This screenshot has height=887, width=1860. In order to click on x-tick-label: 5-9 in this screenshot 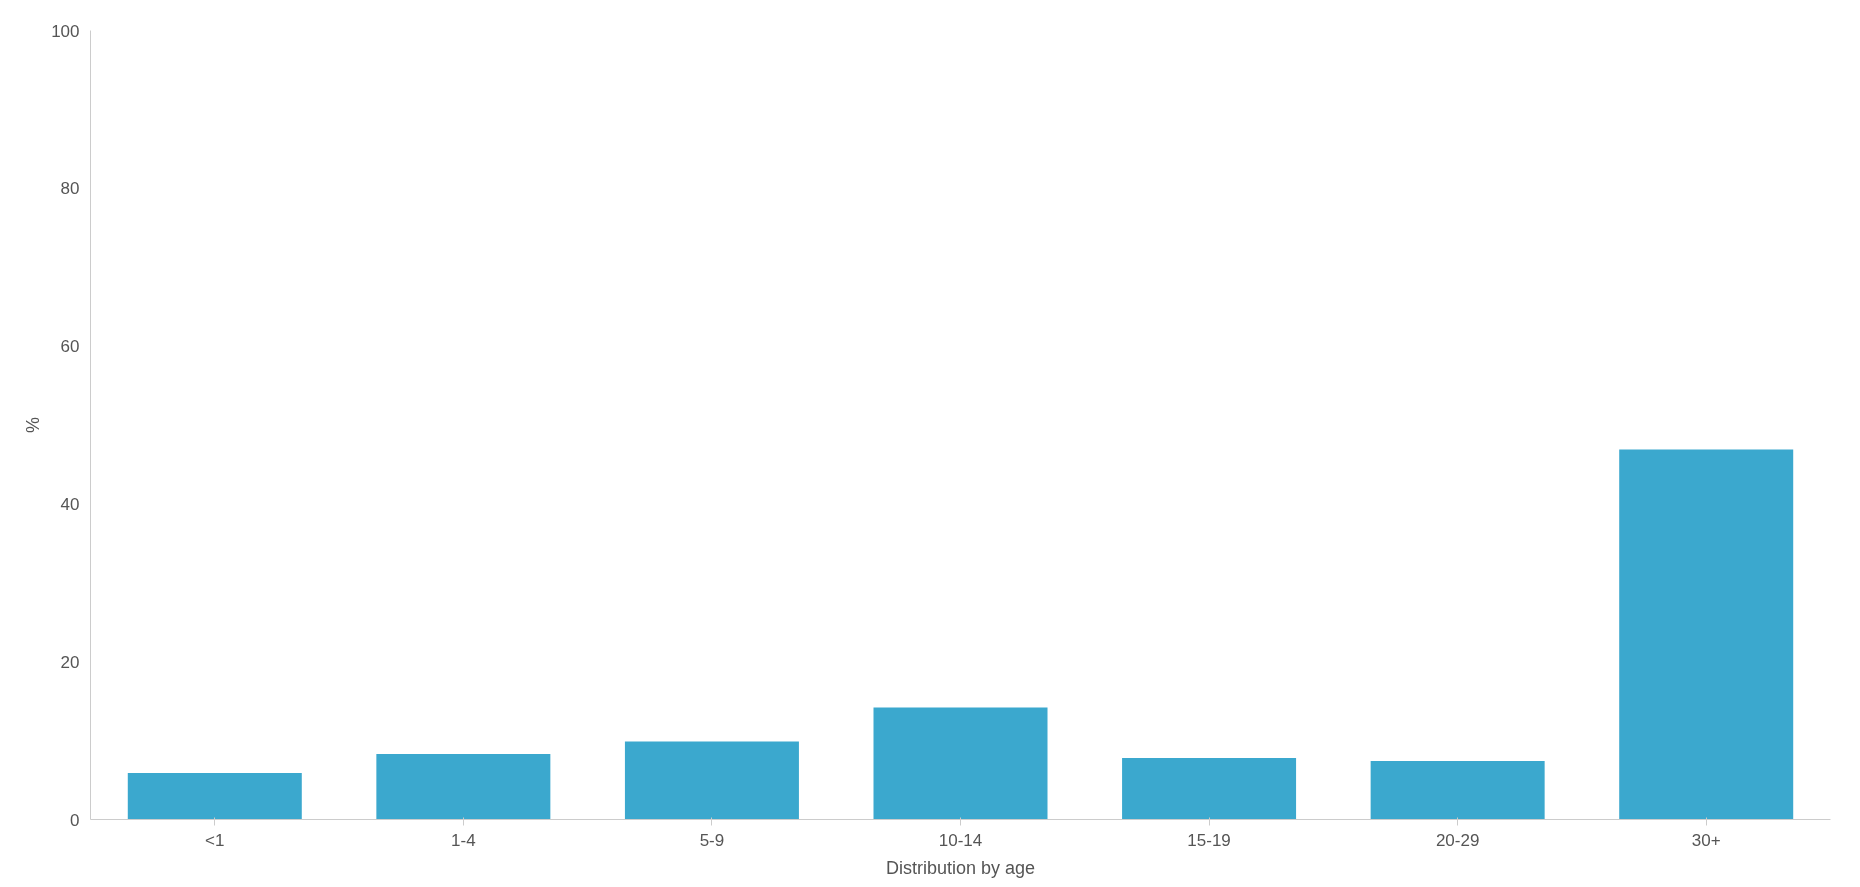, I will do `click(712, 840)`.